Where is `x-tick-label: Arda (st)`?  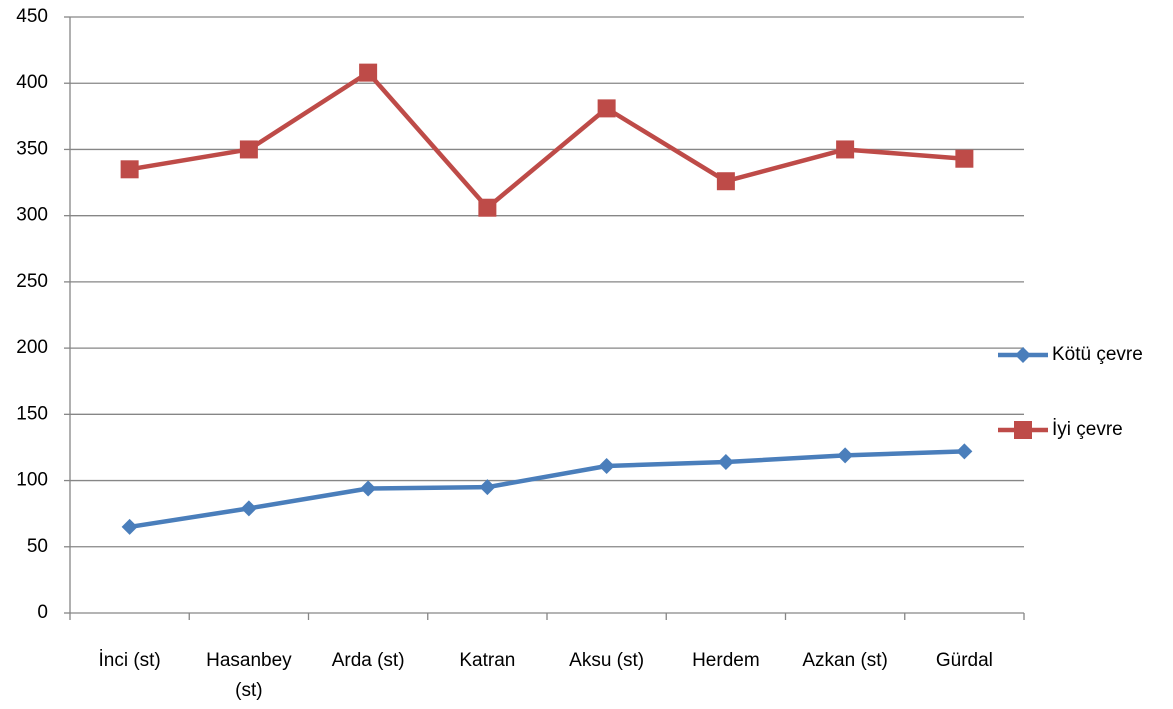
x-tick-label: Arda (st) is located at coordinates (368, 660).